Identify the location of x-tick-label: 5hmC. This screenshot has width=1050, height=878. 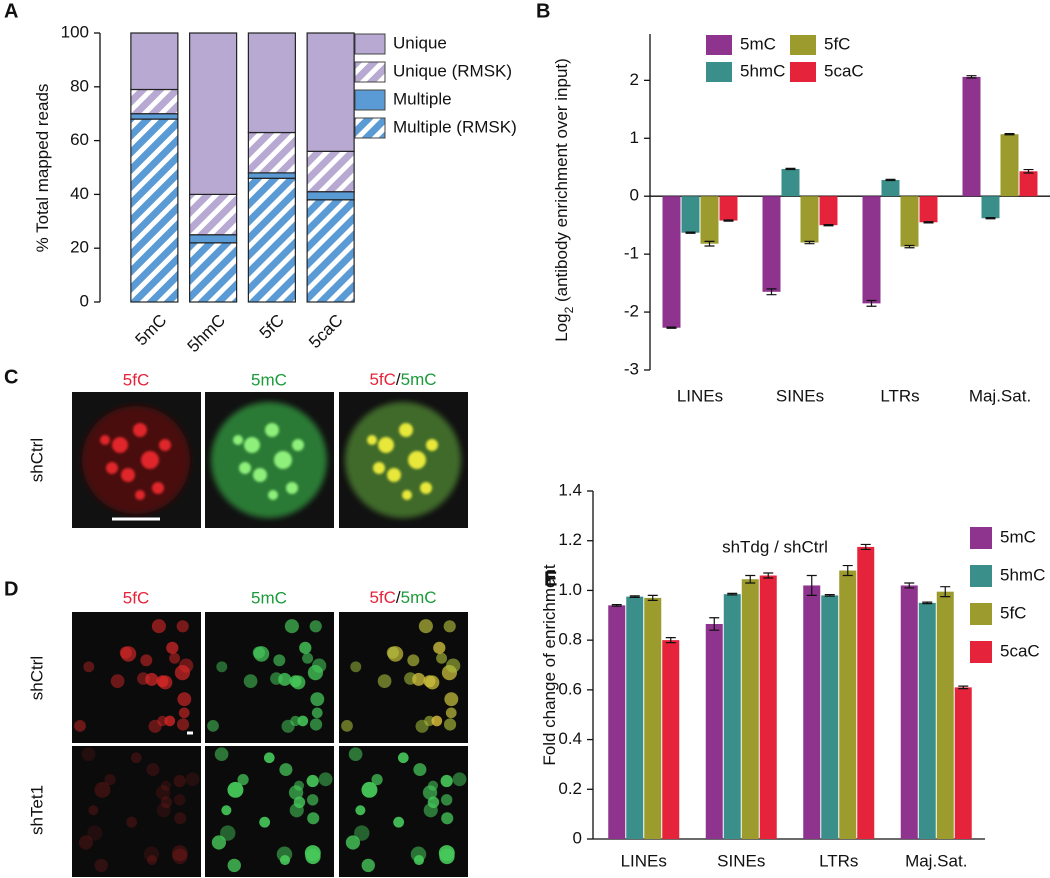
(207, 334).